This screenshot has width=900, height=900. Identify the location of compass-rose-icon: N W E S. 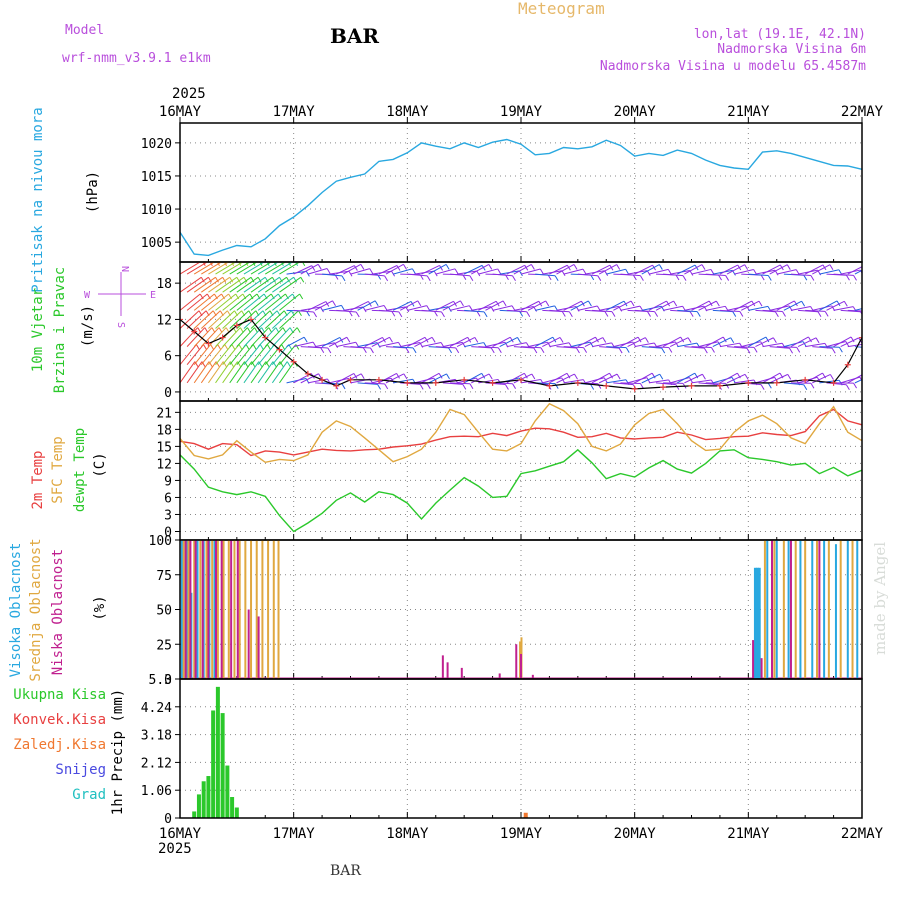
(120, 297).